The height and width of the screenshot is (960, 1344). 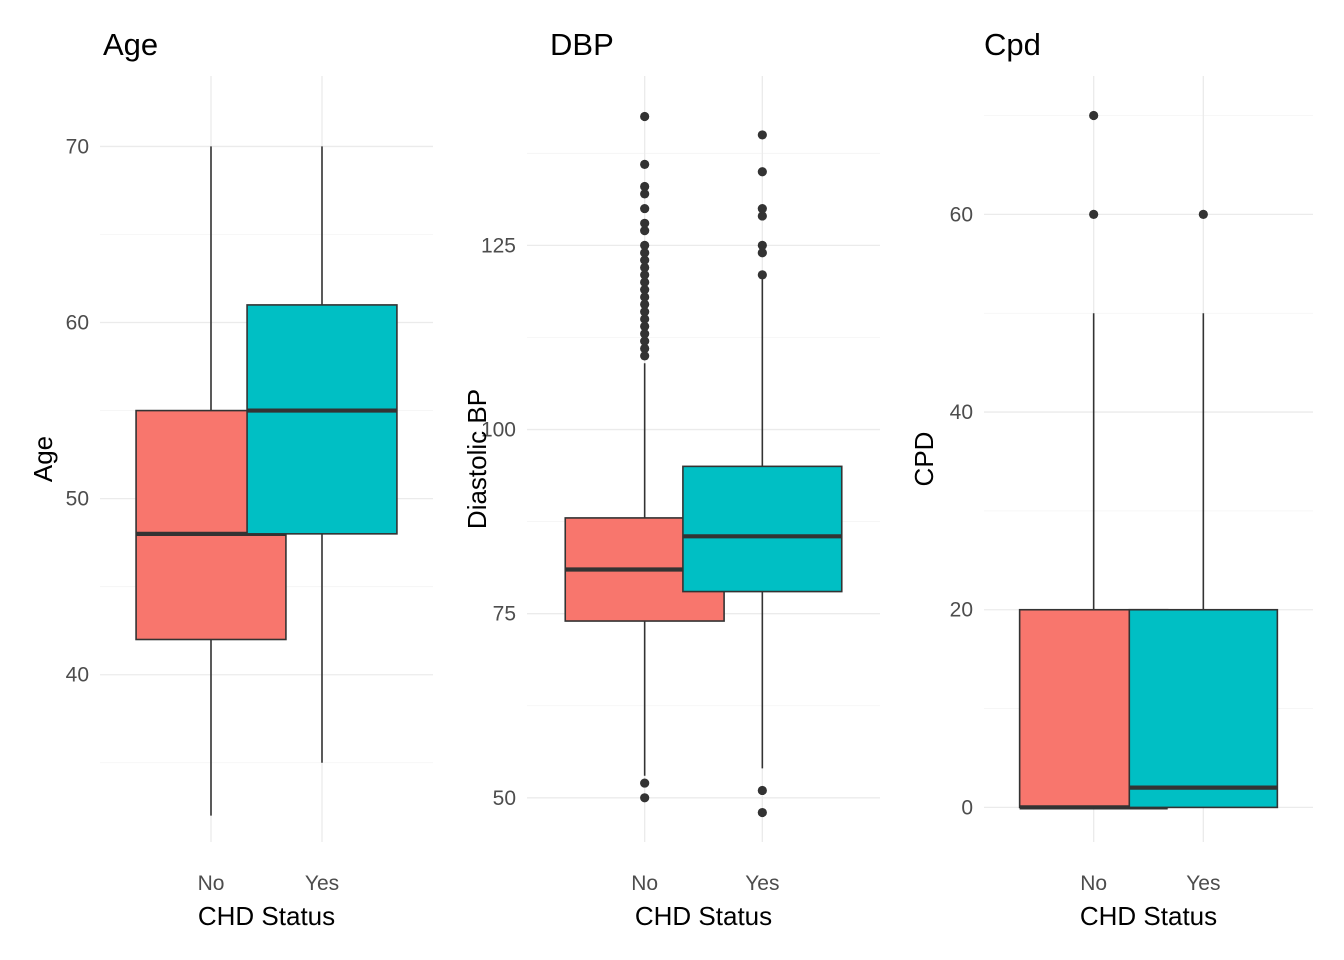 What do you see at coordinates (924, 459) in the screenshot?
I see `y-axis-title: CPD` at bounding box center [924, 459].